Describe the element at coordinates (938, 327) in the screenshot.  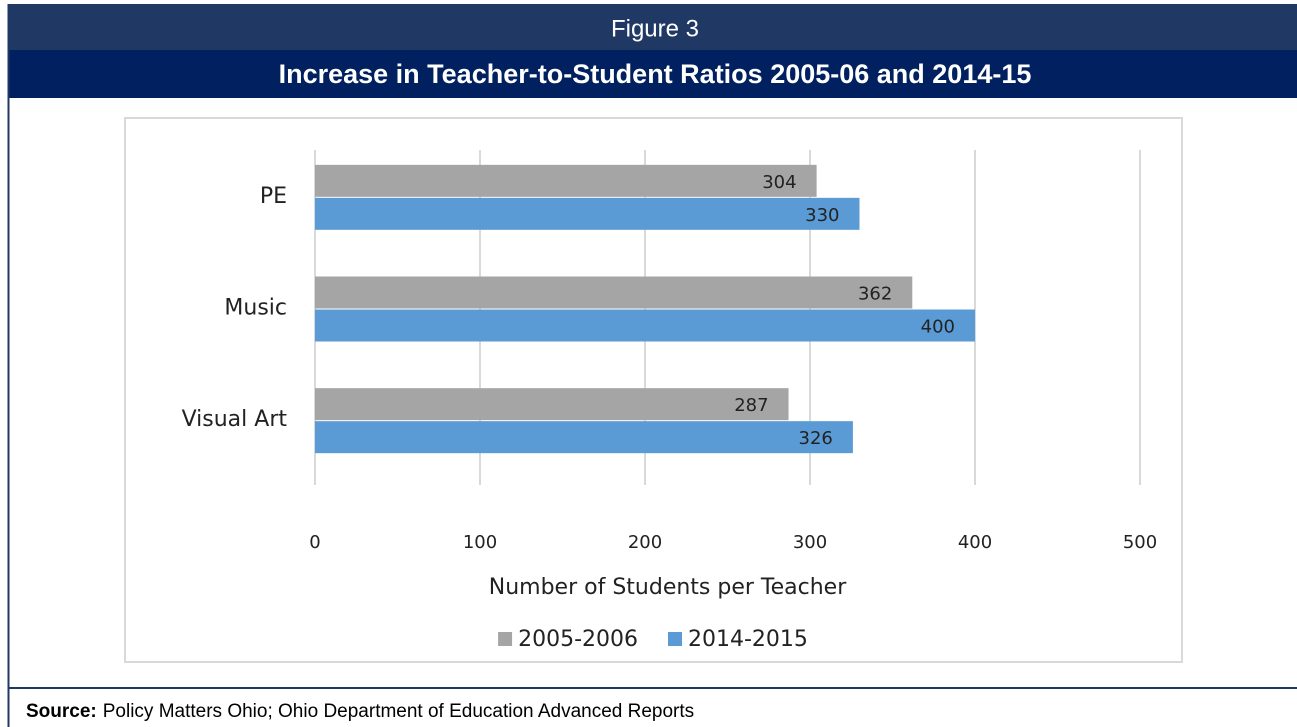
I see `data-label: 400` at that location.